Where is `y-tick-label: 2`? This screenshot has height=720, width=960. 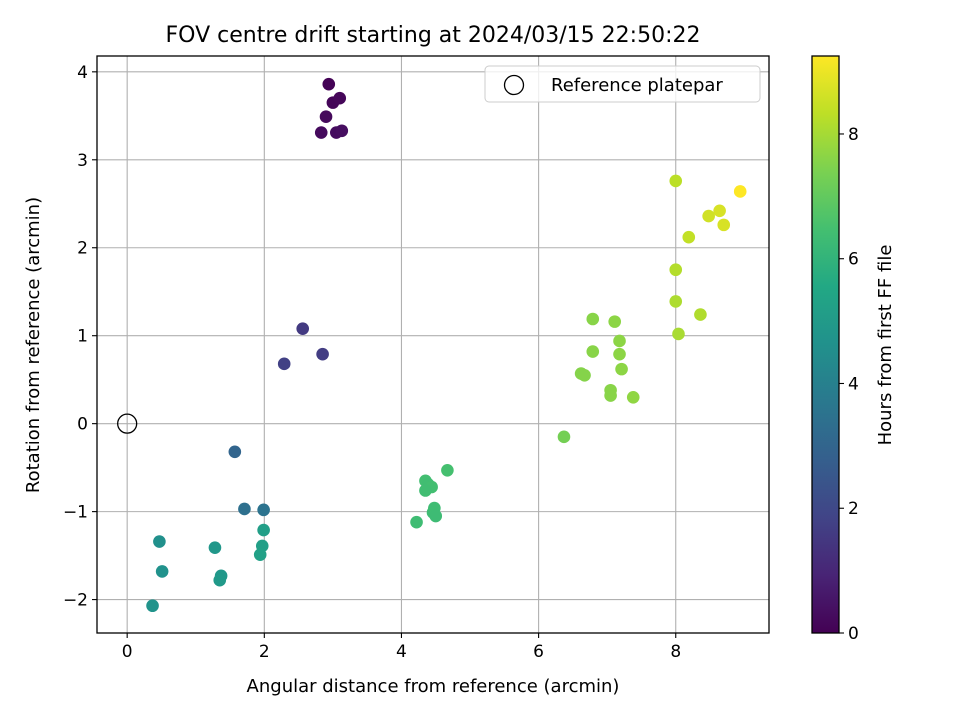
y-tick-label: 2 is located at coordinates (82, 249).